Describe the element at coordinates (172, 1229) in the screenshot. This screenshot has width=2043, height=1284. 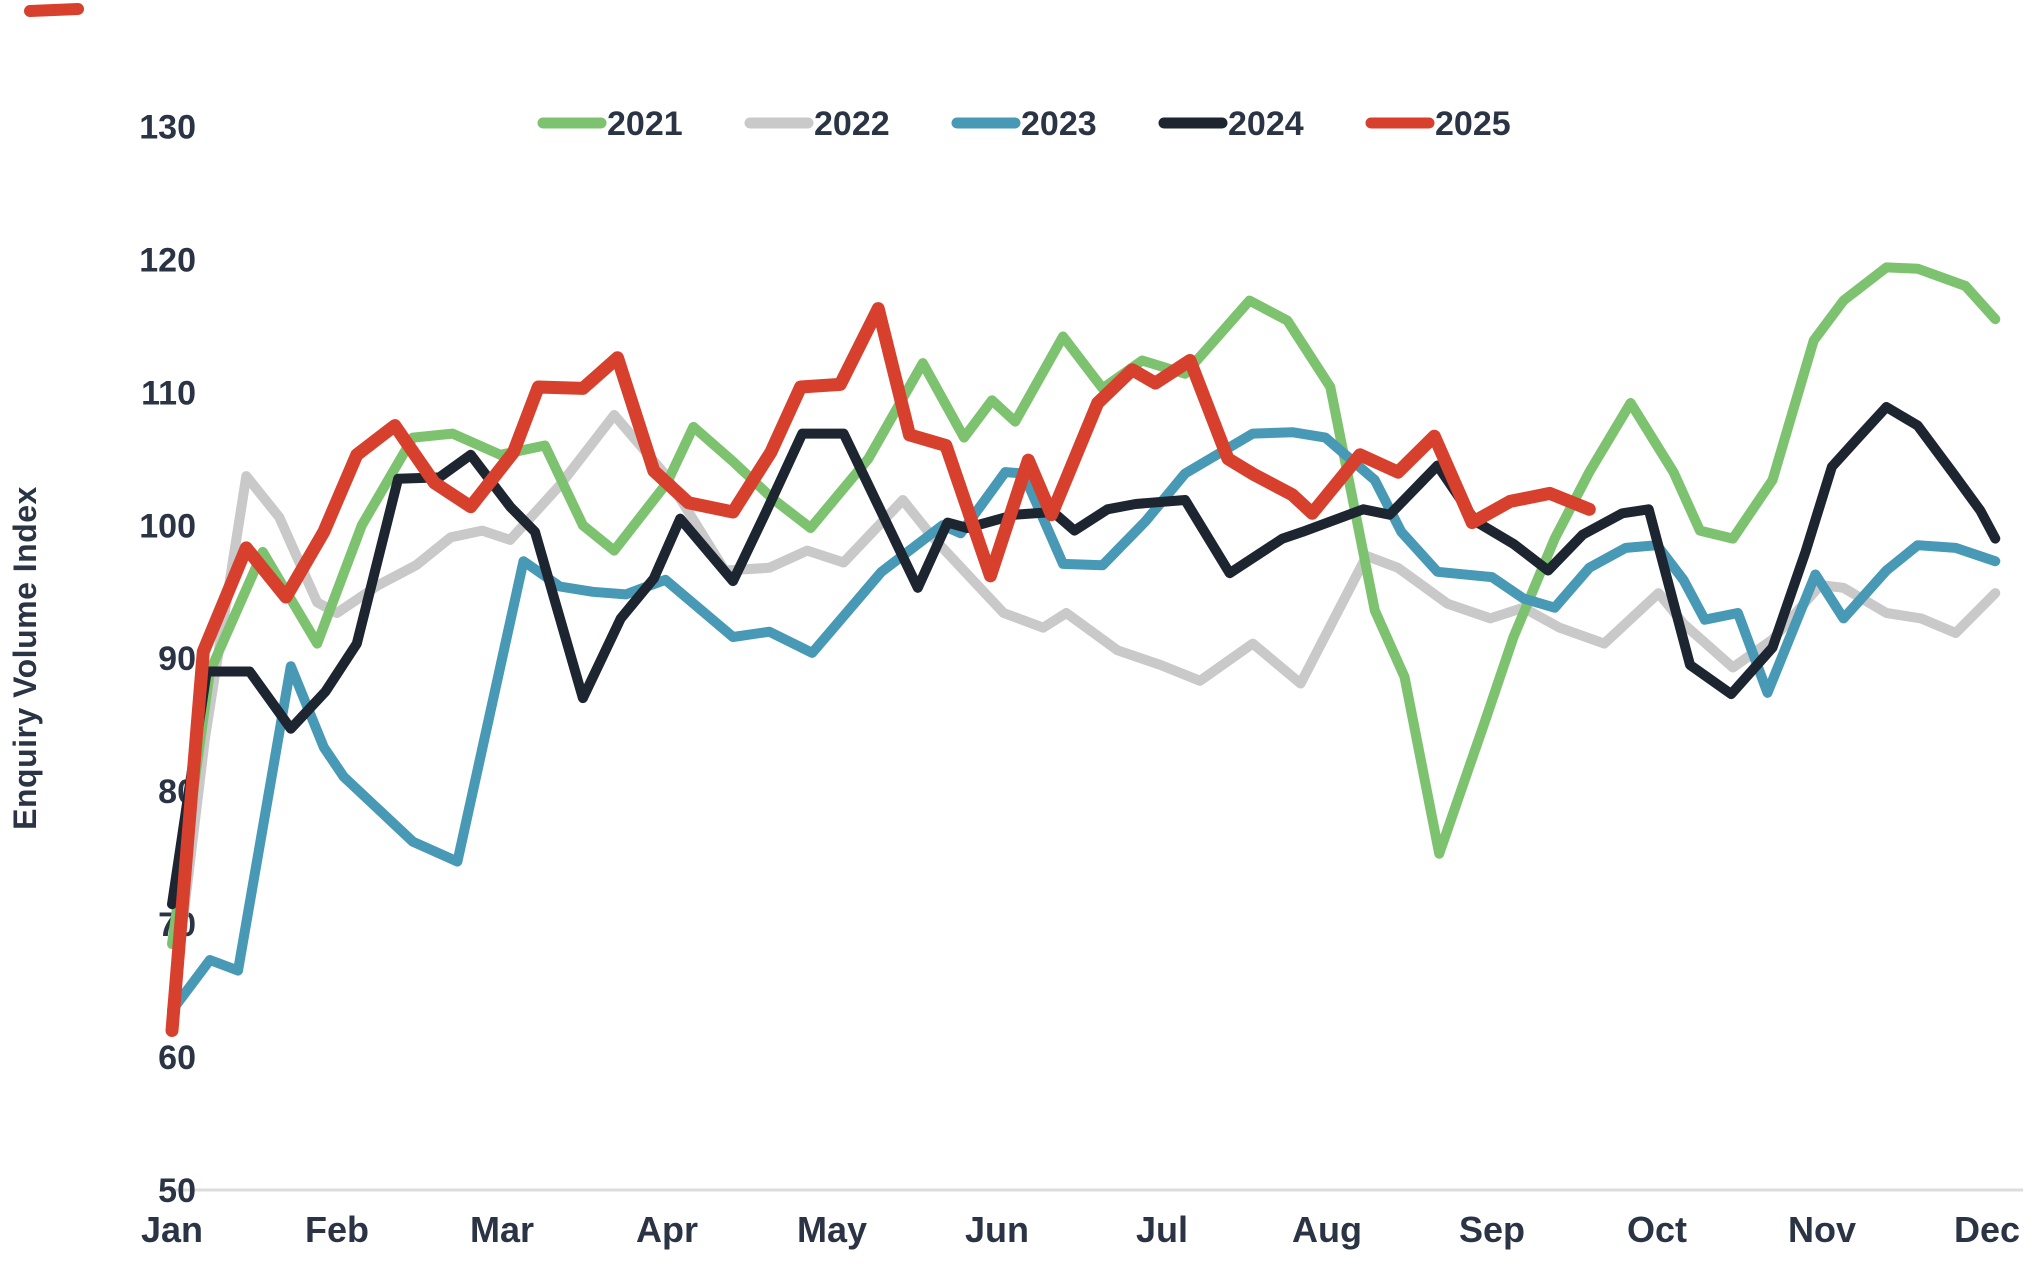
I see `x-tick-label-jan: Jan` at that location.